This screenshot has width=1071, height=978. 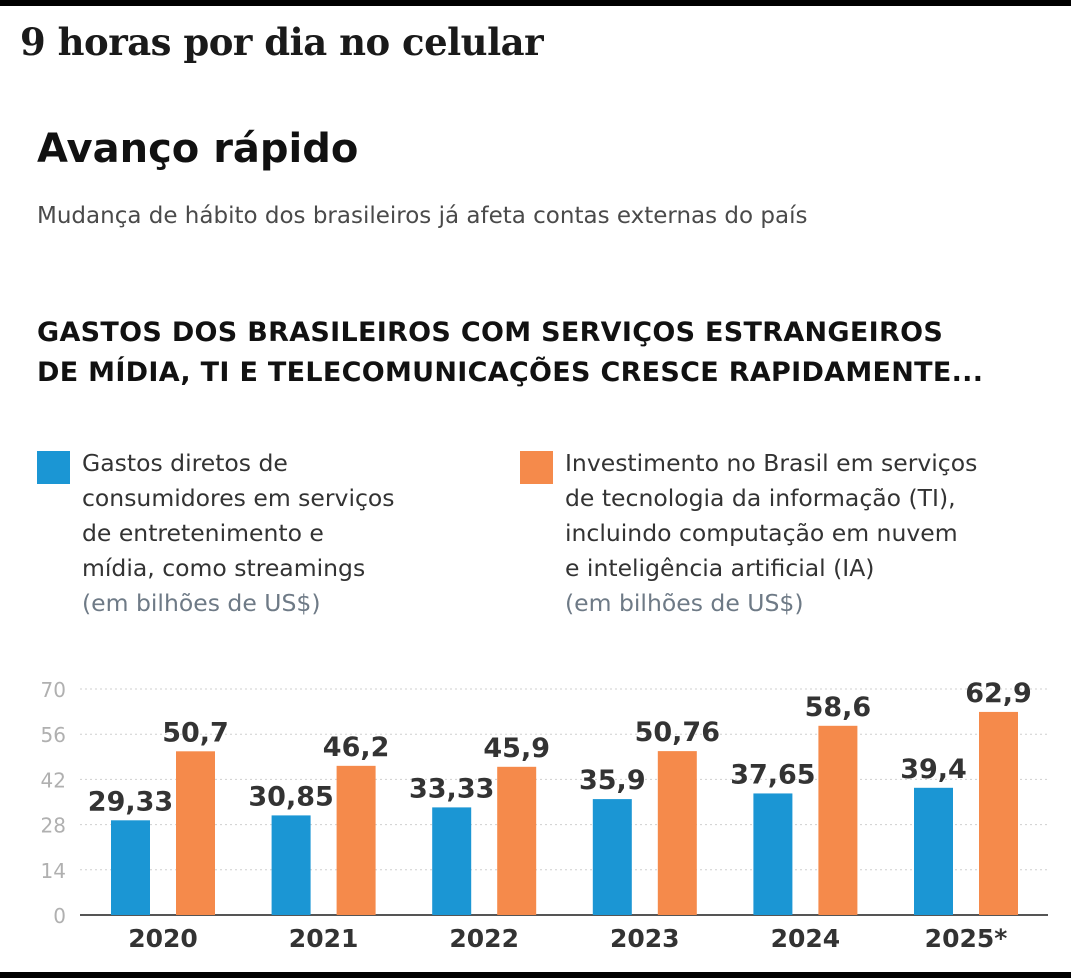 What do you see at coordinates (53, 735) in the screenshot?
I see `y-tick-label: 56` at bounding box center [53, 735].